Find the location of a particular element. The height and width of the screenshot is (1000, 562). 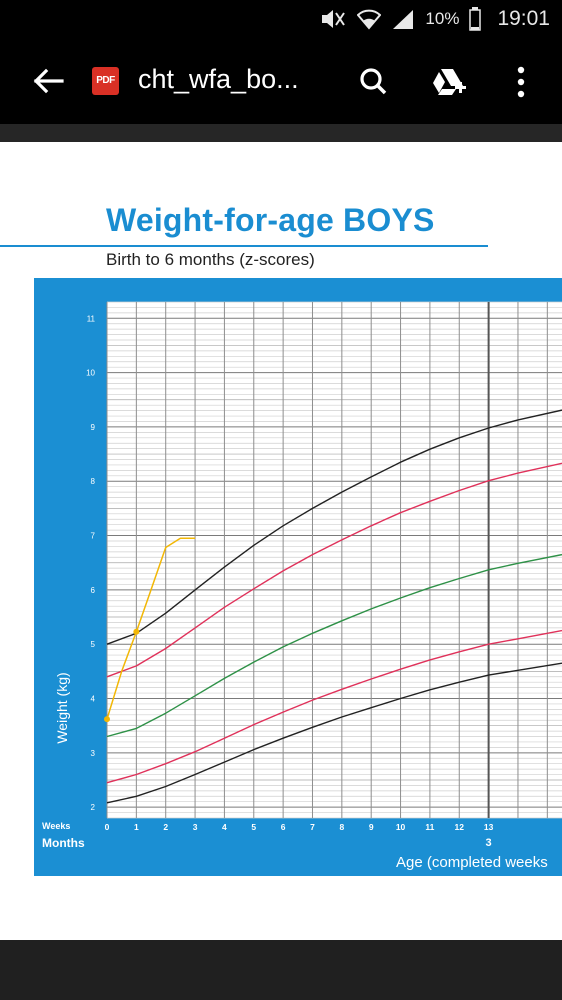

y-axis-title: Weight (kg) is located at coordinates (62, 708).